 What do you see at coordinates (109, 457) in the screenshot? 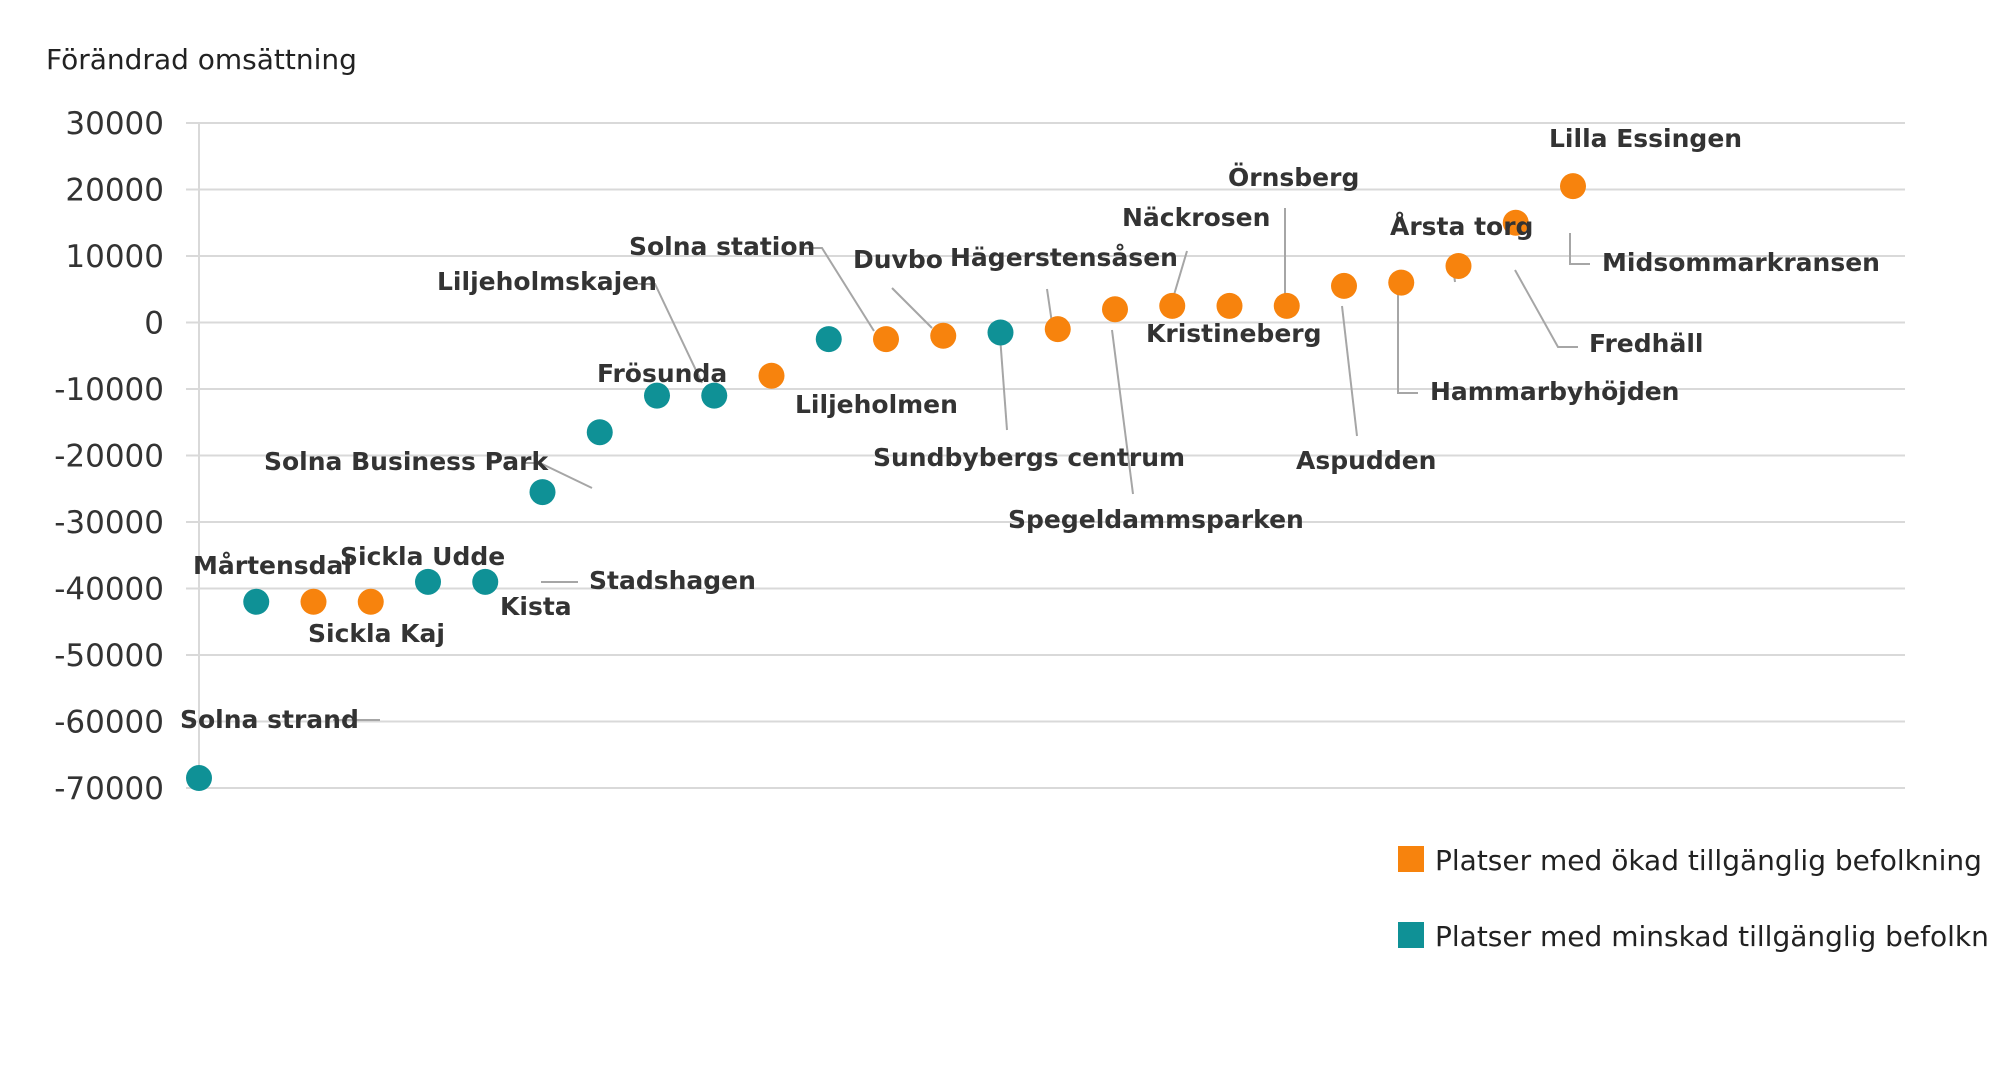
I see `y-tick-label: -20000` at bounding box center [109, 457].